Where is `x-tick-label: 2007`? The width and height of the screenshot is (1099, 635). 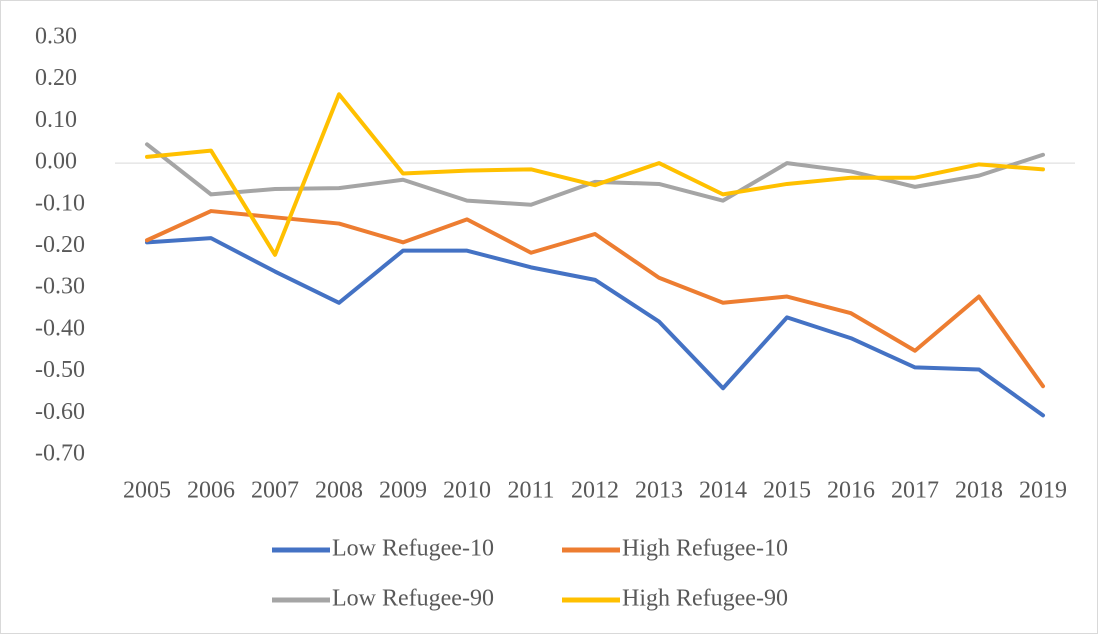
x-tick-label: 2007 is located at coordinates (275, 491).